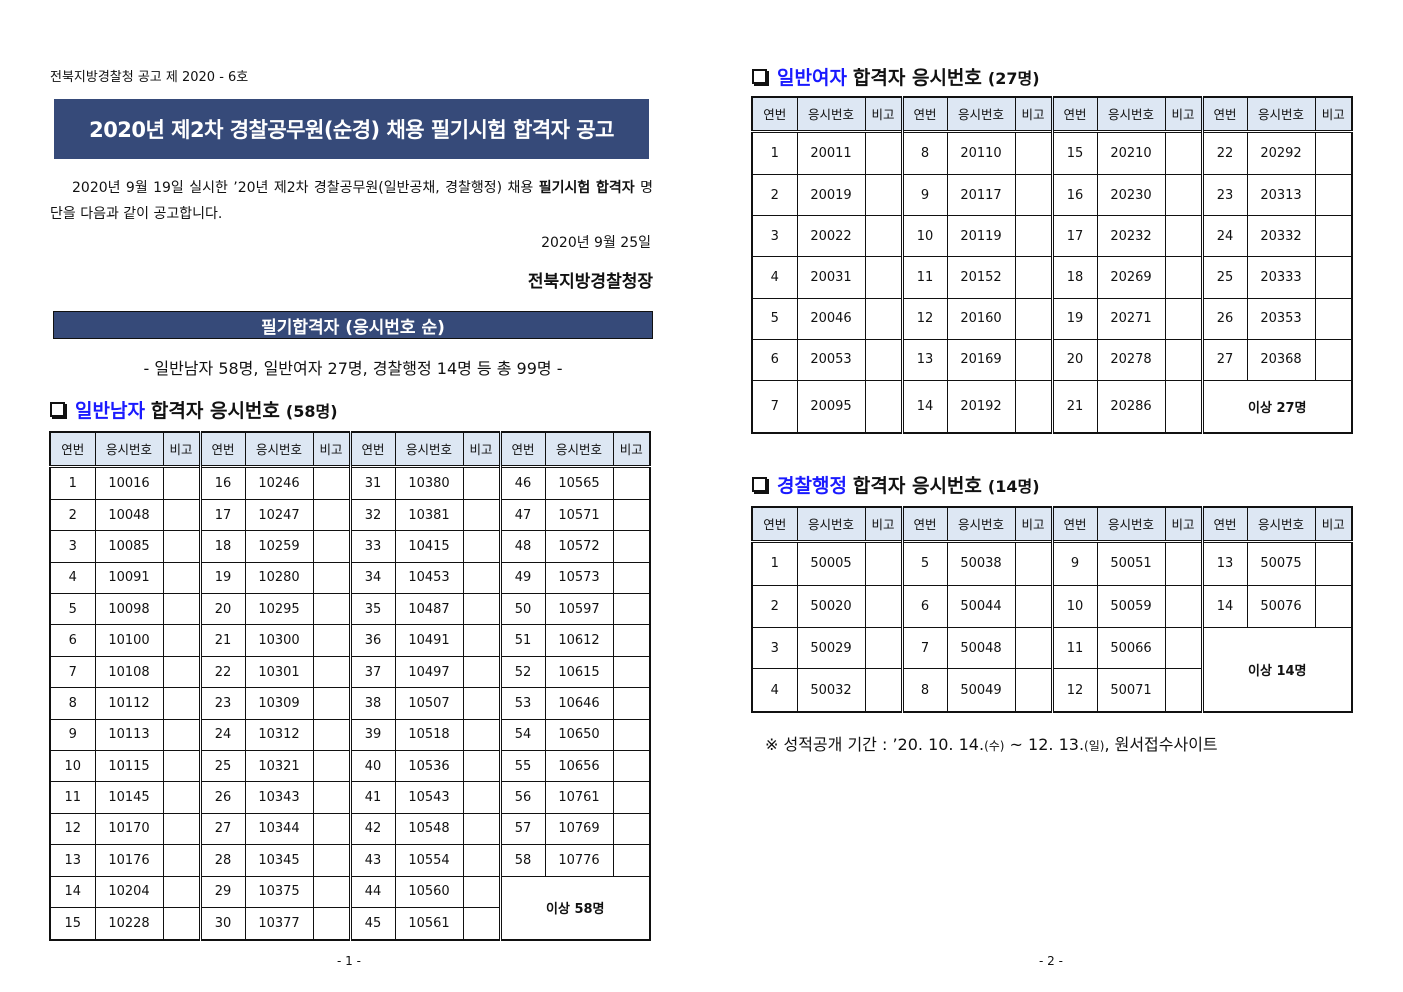 The height and width of the screenshot is (992, 1403). Describe the element at coordinates (222, 797) in the screenshot. I see `row-number: 26` at that location.